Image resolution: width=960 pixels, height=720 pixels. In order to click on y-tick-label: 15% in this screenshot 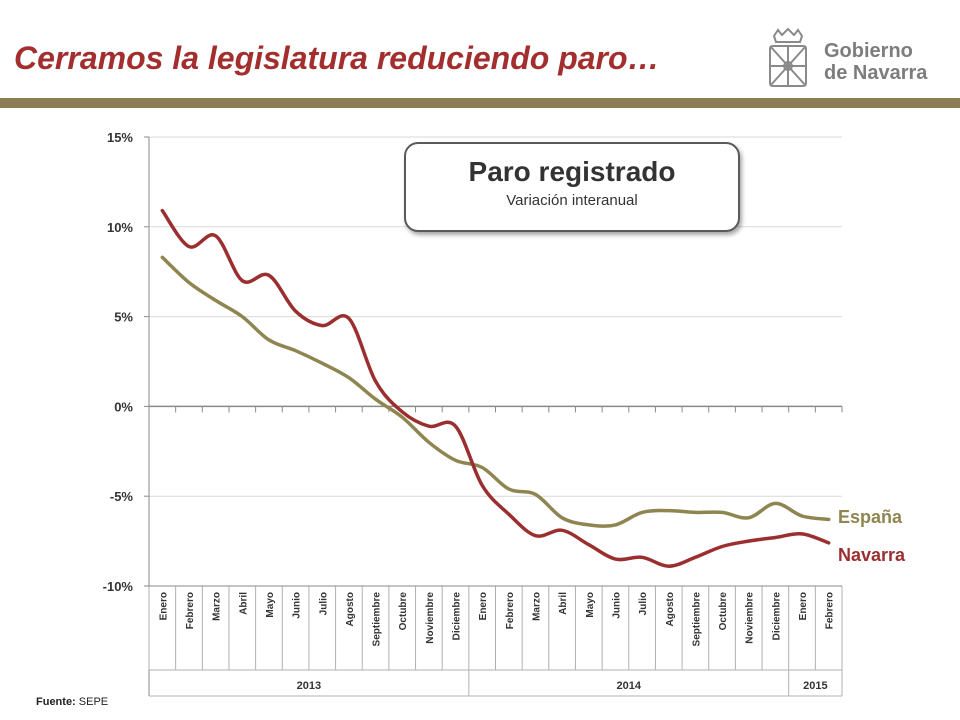, I will do `click(120, 137)`.